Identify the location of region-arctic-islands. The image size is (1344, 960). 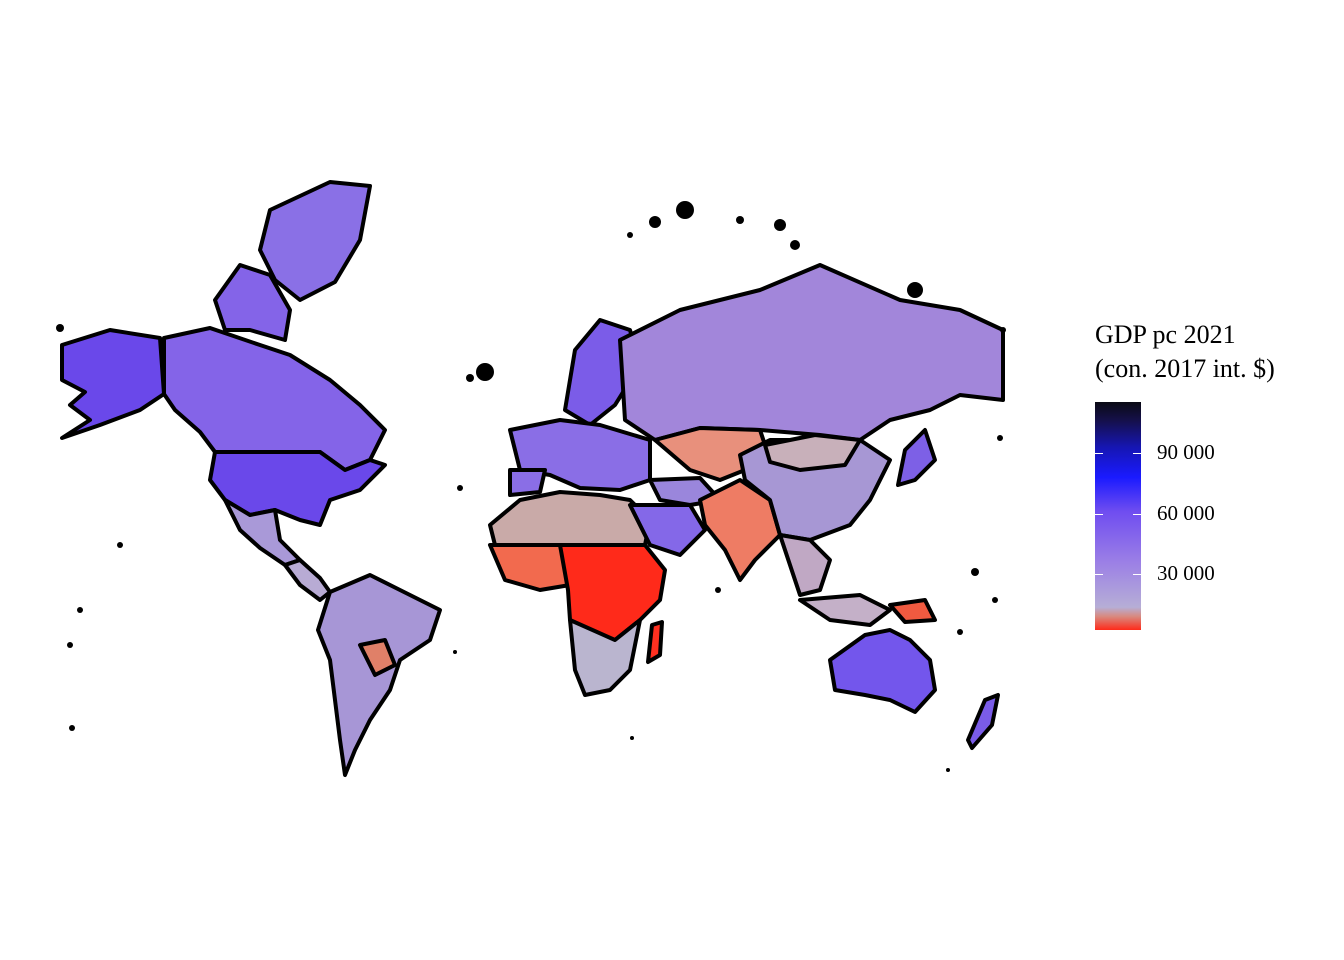
(252, 302).